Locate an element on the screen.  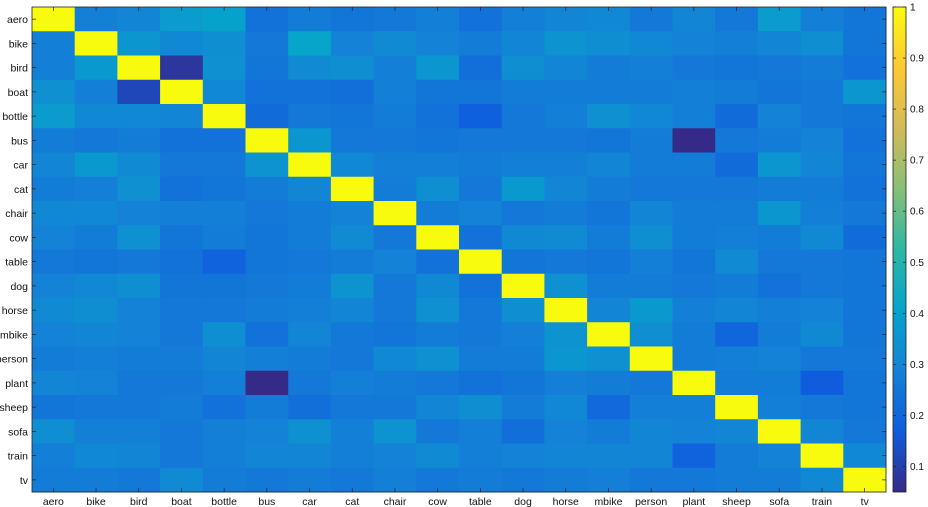
heatmap-cell-sheep-train is located at coordinates (822, 407).